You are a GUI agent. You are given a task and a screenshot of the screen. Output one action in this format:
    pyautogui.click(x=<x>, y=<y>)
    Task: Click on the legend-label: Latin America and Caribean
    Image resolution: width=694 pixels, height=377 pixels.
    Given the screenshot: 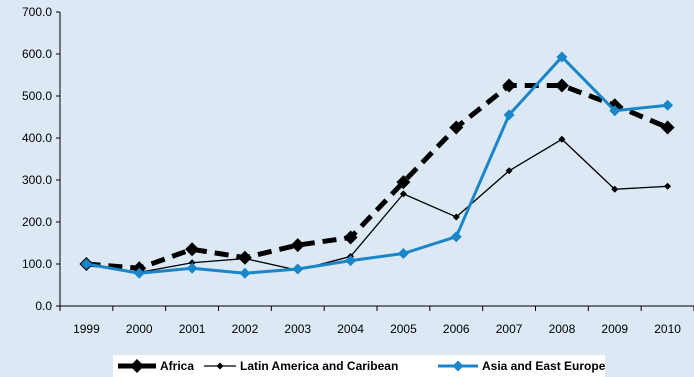 What is the action you would take?
    pyautogui.click(x=319, y=366)
    